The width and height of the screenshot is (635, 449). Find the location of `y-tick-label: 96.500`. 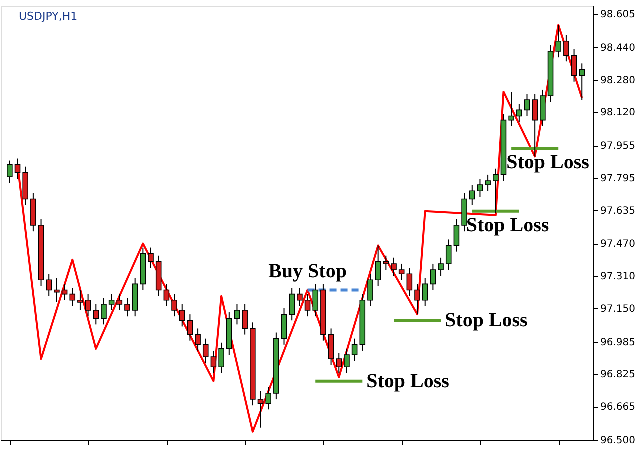

y-tick-label: 96.500 is located at coordinates (617, 441).